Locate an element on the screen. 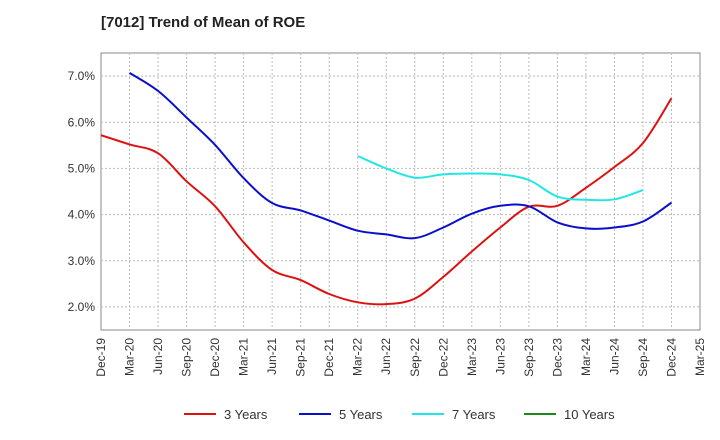 The image size is (720, 440). legend-label-0: 3 Years is located at coordinates (246, 414).